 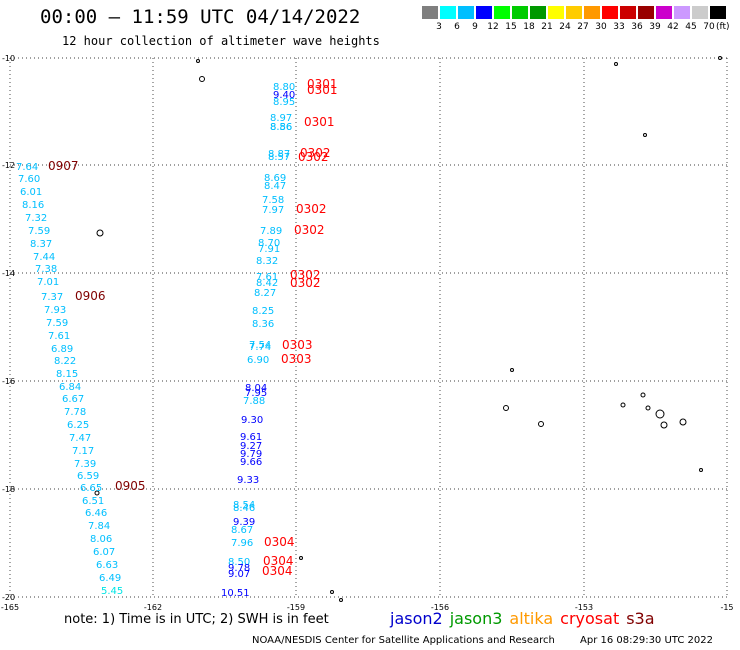 I want to click on wave-height-value: 10.51, so click(x=235, y=593).